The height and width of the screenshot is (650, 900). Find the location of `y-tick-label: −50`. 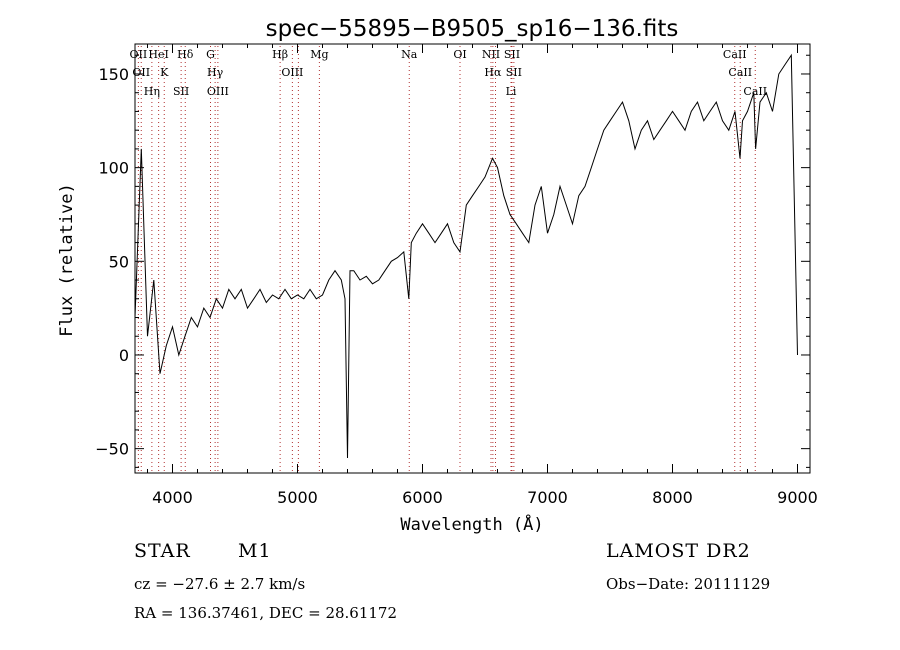

y-tick-label: −50 is located at coordinates (112, 449).